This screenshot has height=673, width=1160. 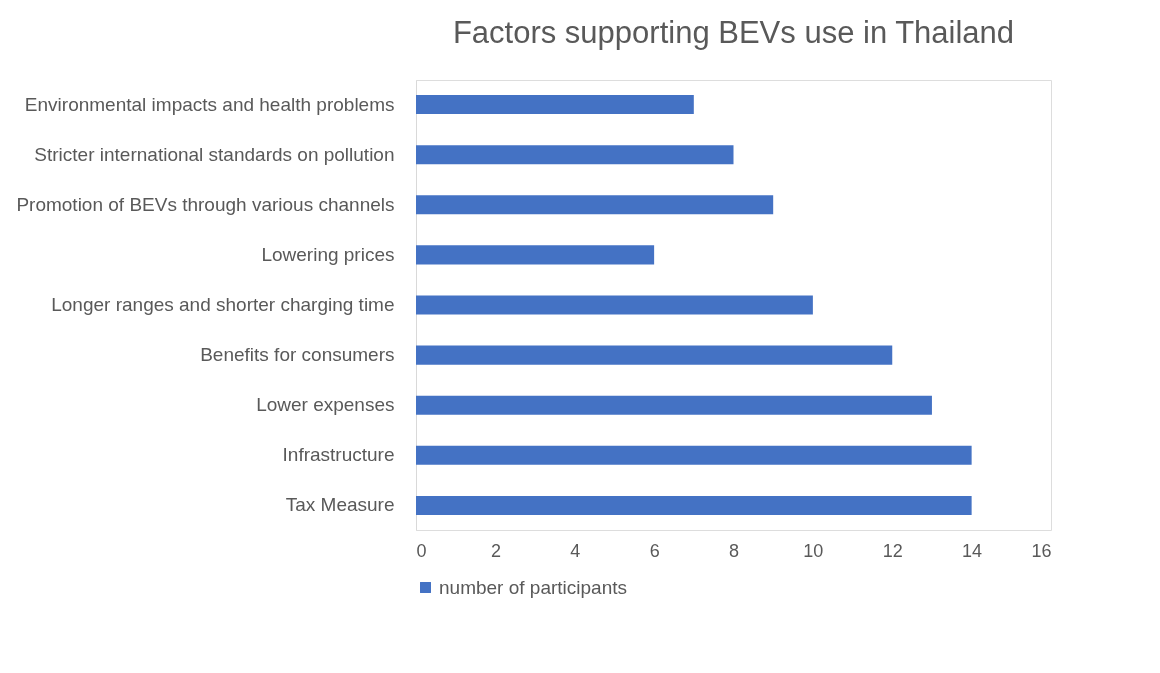 I want to click on chart-title: Factors supporting BEVs use in Thailand, so click(x=733, y=32).